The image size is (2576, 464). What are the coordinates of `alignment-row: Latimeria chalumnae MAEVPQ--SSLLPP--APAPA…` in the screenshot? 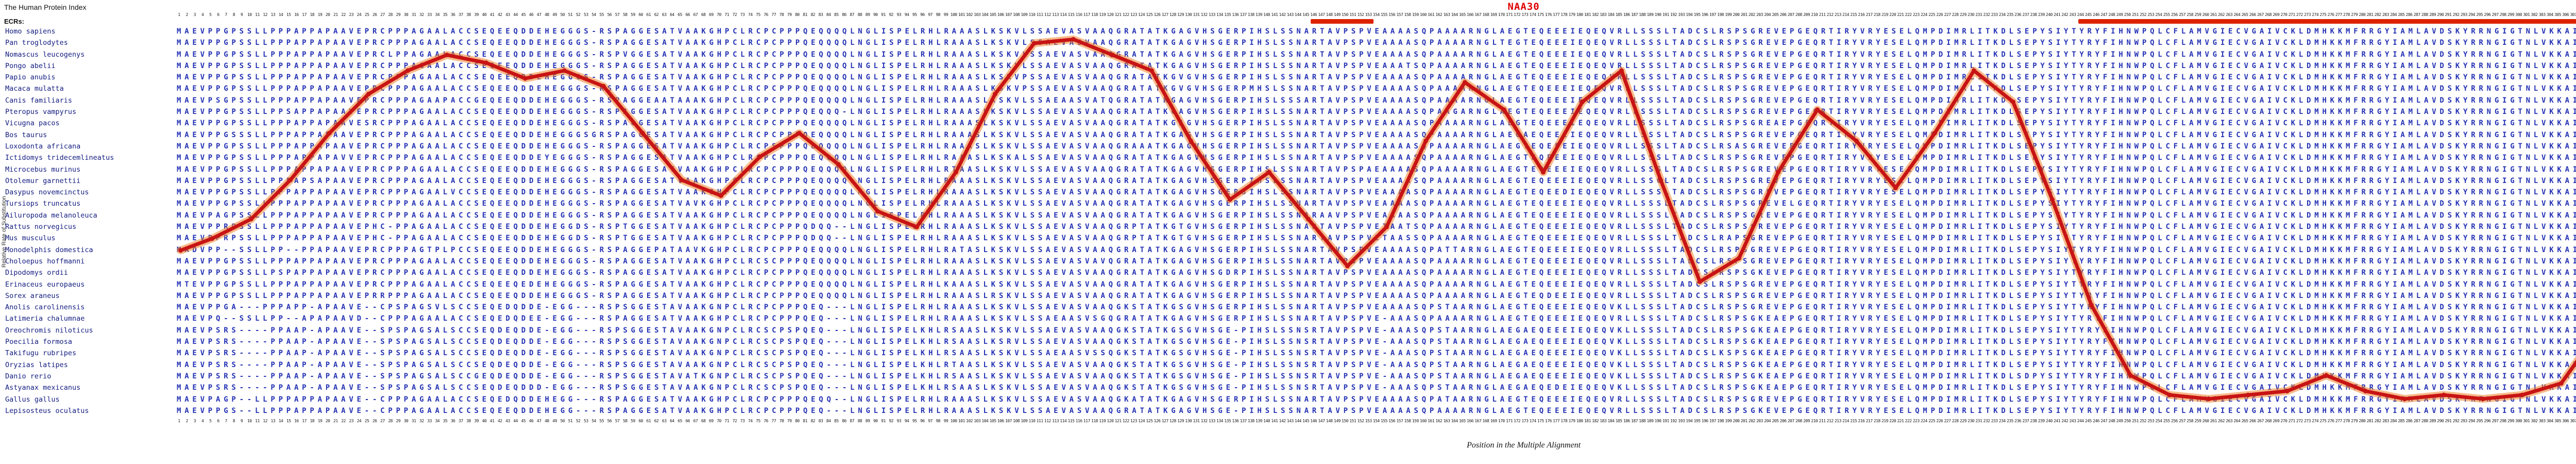 It's located at (1288, 318).